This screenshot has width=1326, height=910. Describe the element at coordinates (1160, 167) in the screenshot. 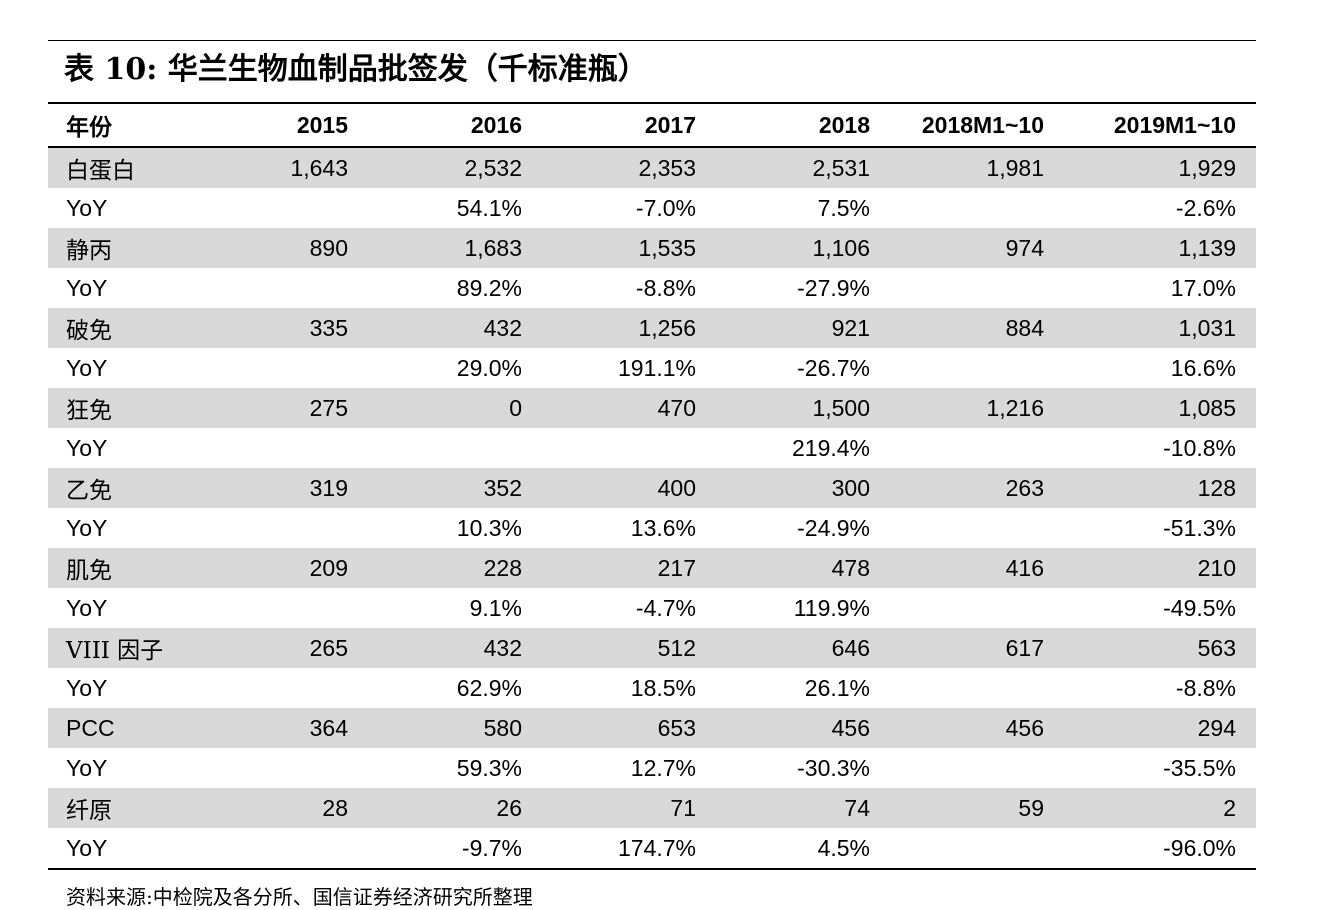

I see `table-cell: 1,929` at that location.